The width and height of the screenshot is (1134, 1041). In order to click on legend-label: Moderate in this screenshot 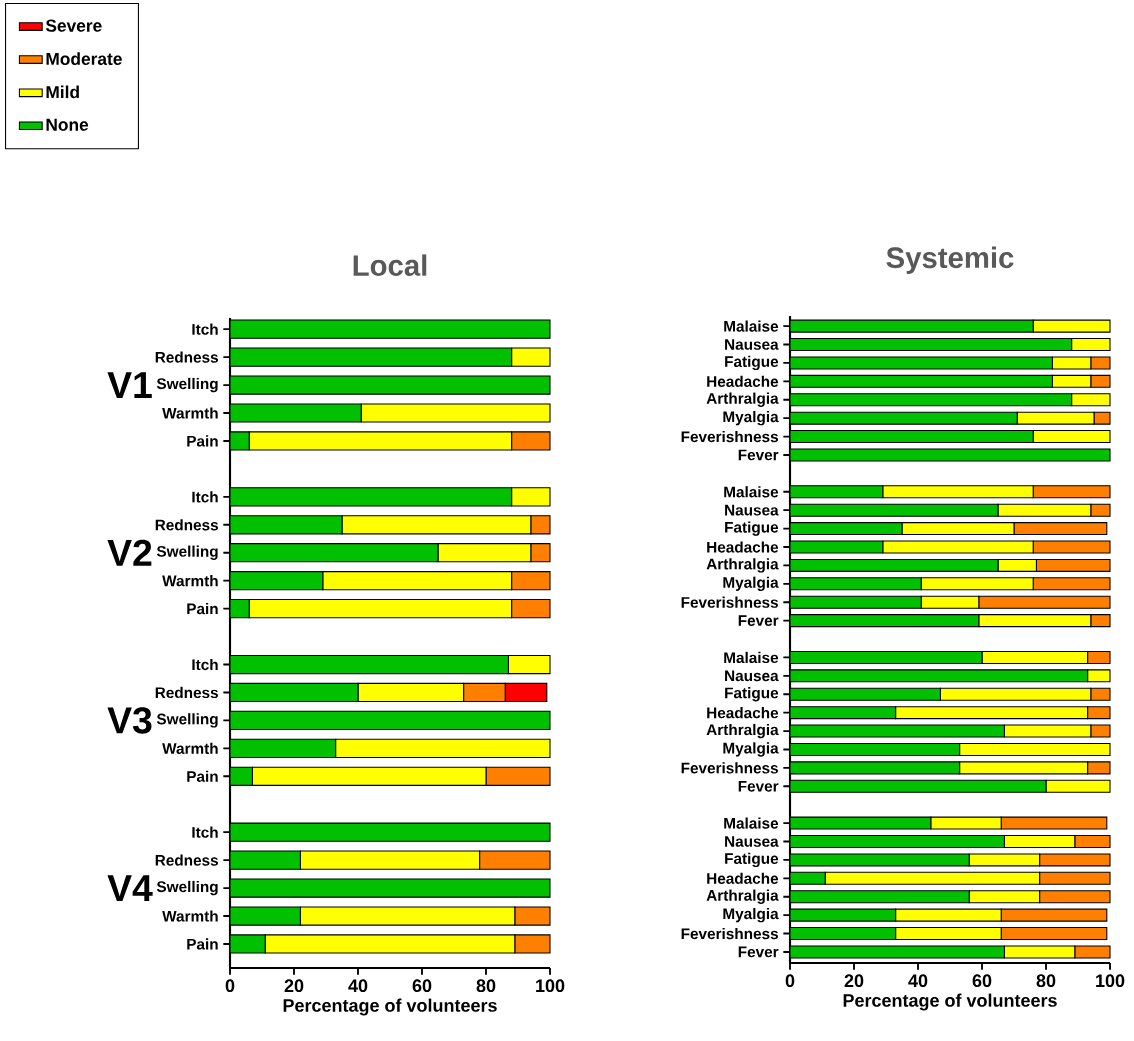, I will do `click(84, 59)`.